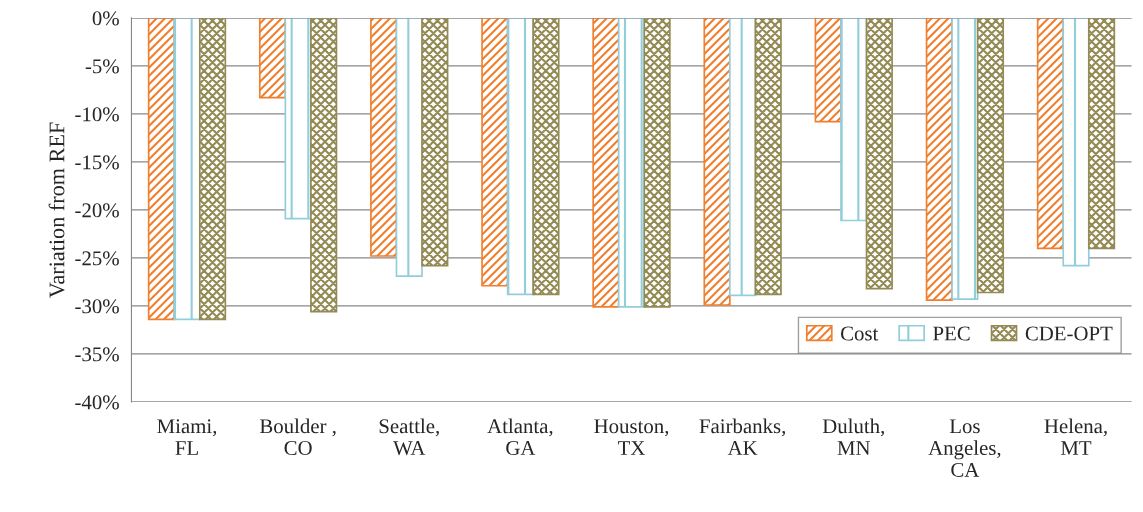 The height and width of the screenshot is (512, 1143). I want to click on y-tick-label: -5%, so click(102, 66).